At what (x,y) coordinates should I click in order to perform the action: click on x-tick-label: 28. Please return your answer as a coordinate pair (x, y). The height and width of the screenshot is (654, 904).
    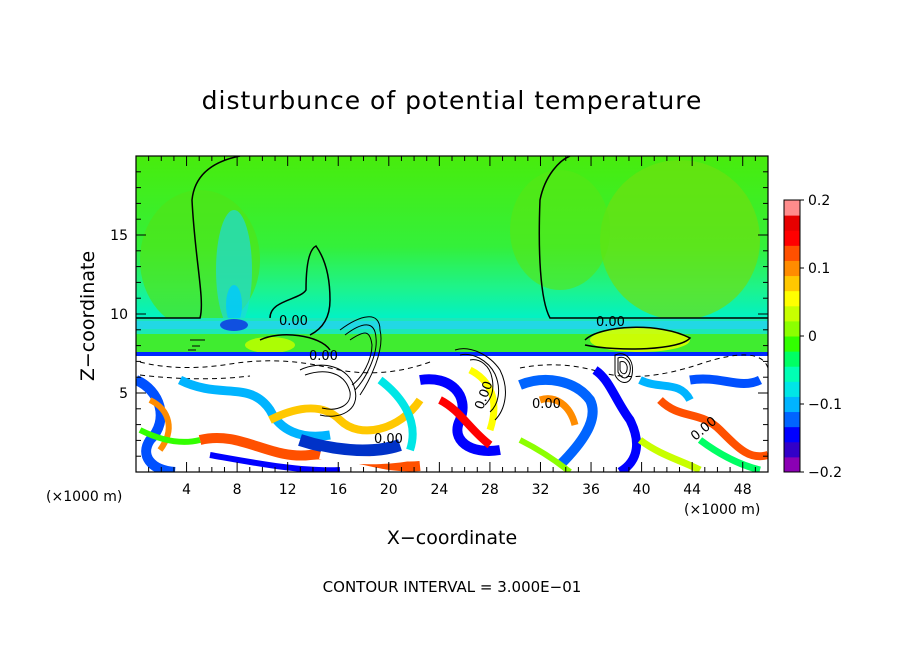
    Looking at the image, I should click on (490, 490).